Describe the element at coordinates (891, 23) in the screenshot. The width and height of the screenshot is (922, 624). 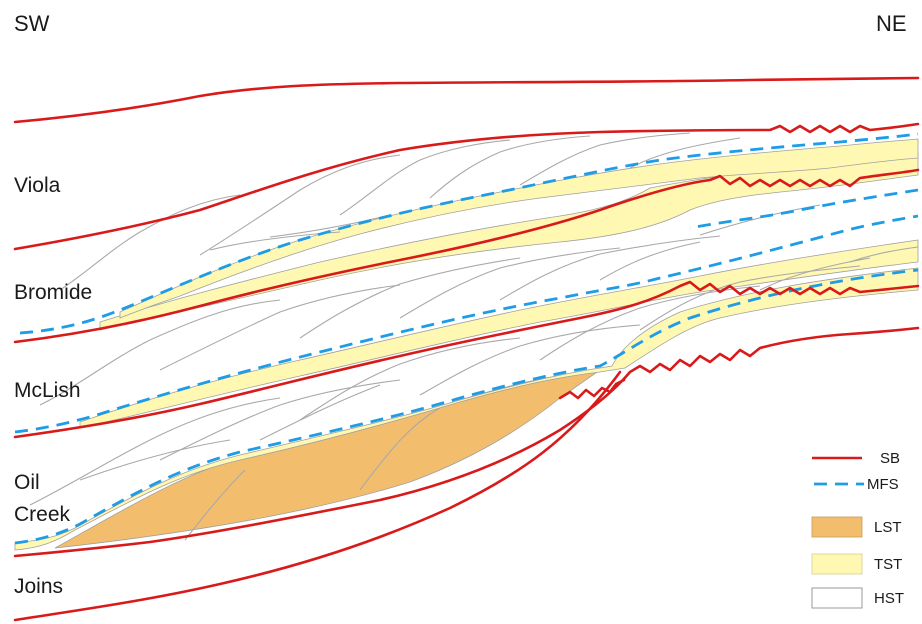
I see `direction-label-ne: NE` at that location.